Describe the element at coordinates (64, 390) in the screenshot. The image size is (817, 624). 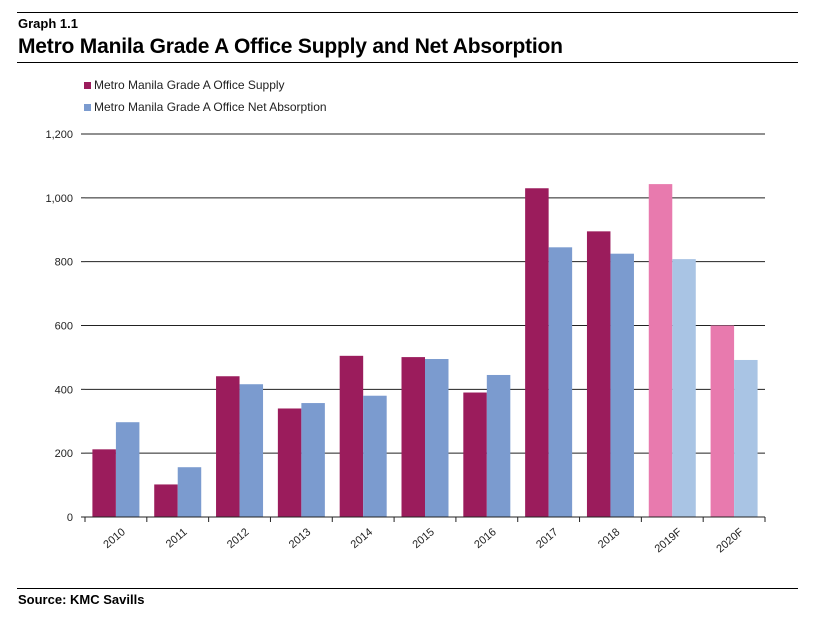
I see `y-tick-label: 400` at that location.